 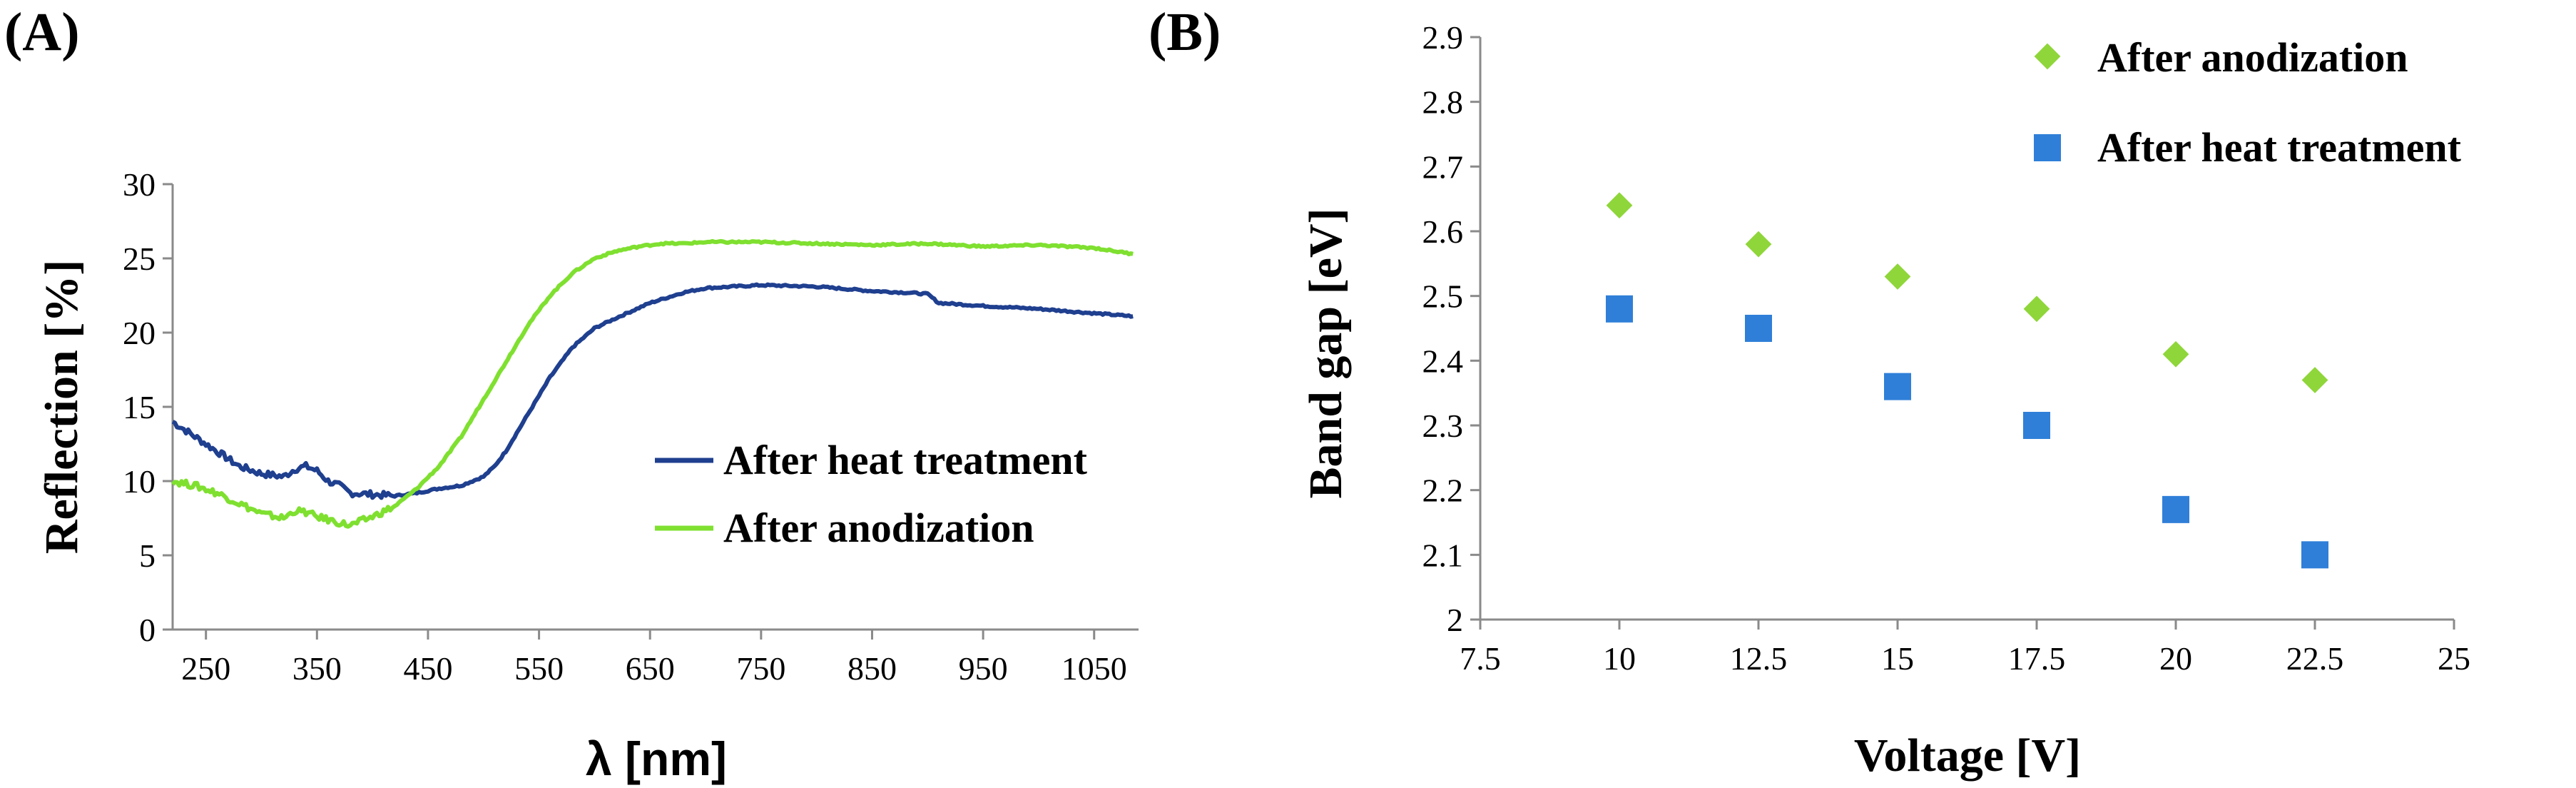 I want to click on panel-a-x-axis-title: λ [nm], so click(x=656, y=758).